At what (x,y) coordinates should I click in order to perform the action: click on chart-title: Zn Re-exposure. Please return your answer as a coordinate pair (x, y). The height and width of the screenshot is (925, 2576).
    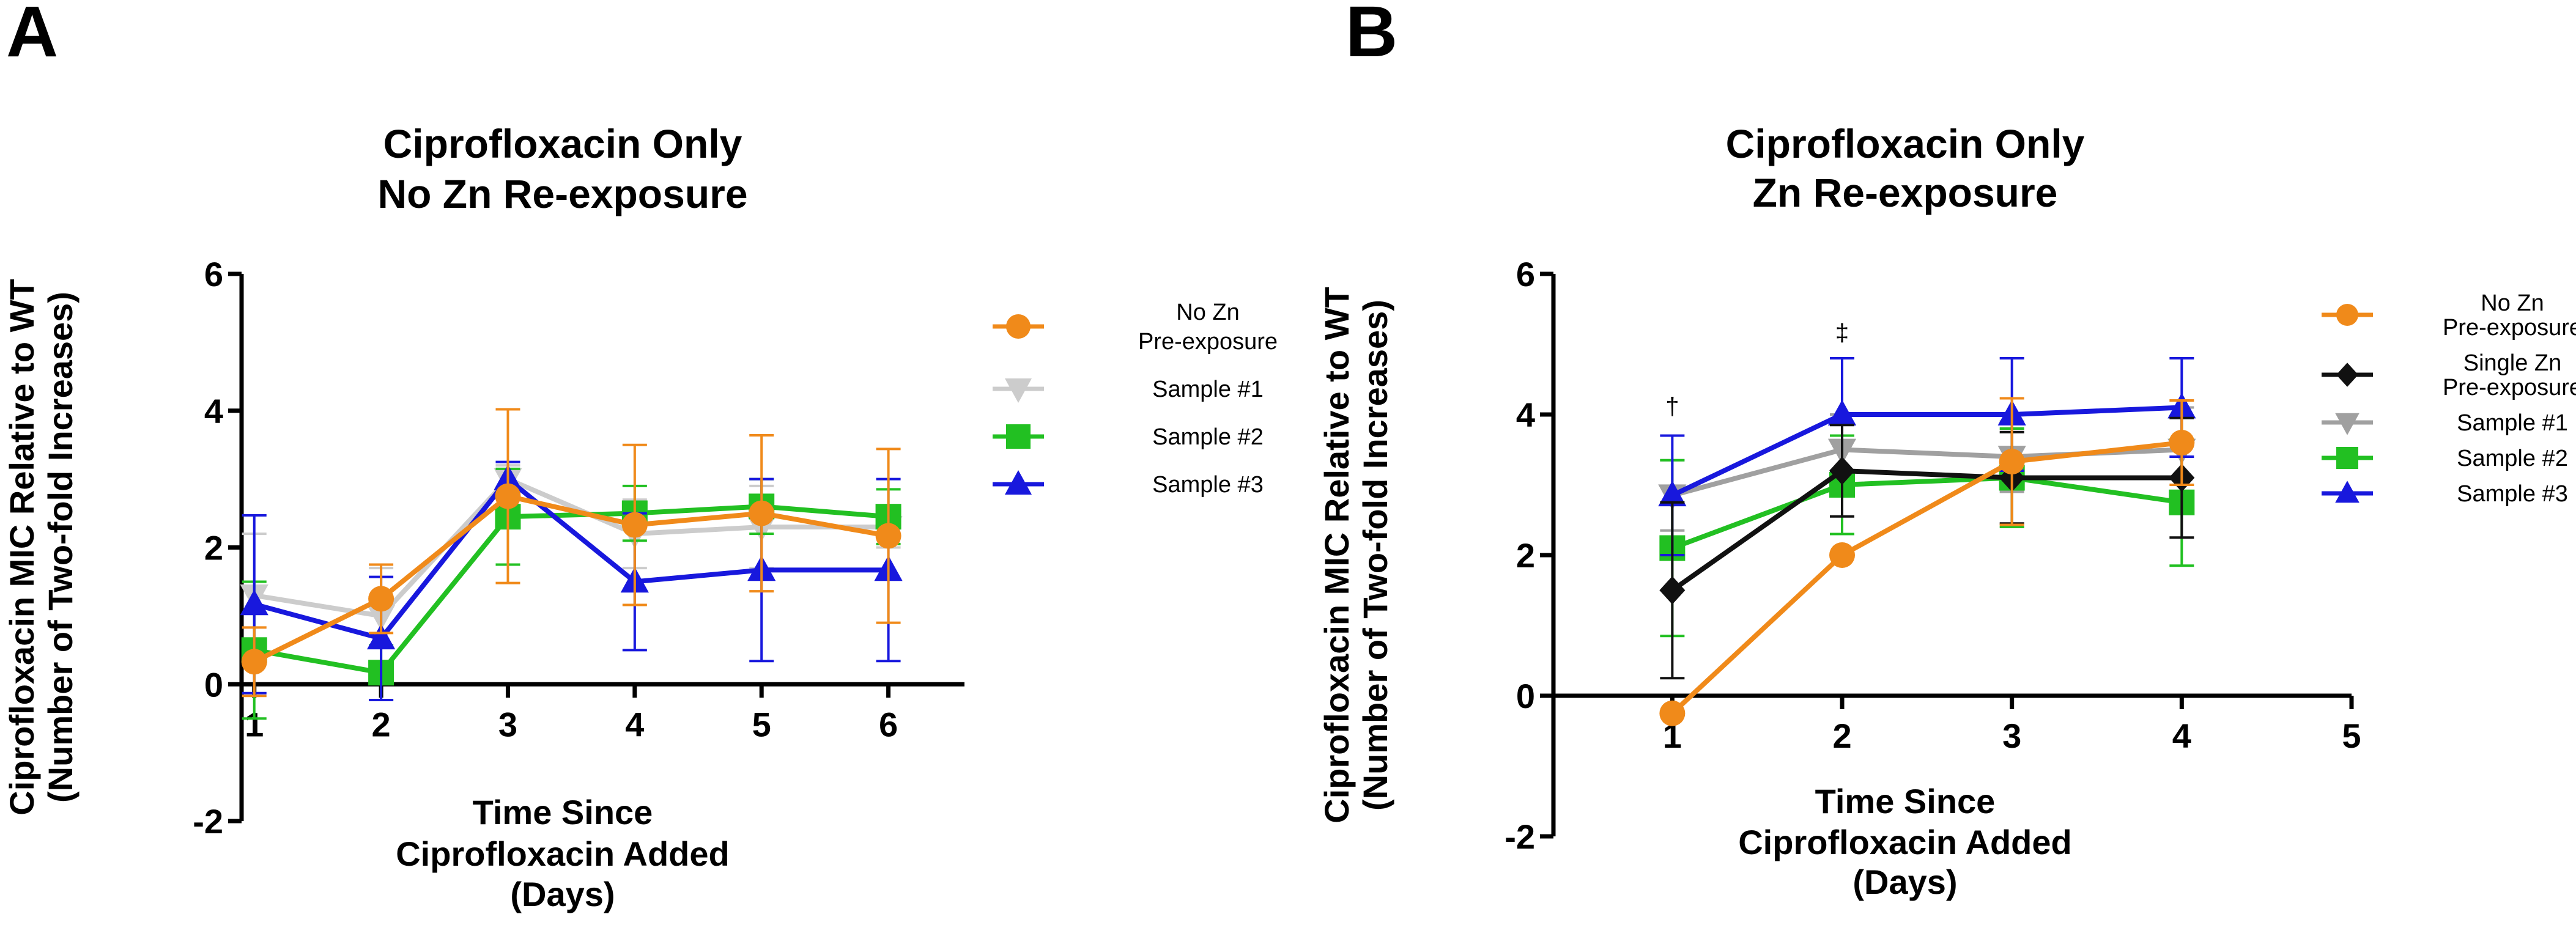
    Looking at the image, I should click on (1905, 192).